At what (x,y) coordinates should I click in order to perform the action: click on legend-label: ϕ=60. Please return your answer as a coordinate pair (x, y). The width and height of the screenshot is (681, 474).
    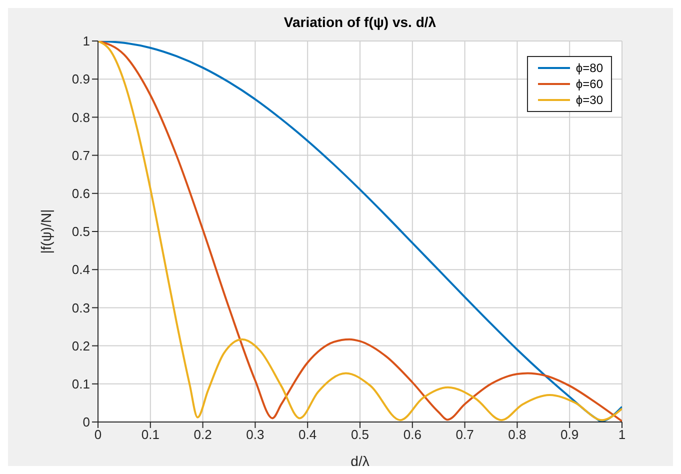
    Looking at the image, I should click on (589, 84).